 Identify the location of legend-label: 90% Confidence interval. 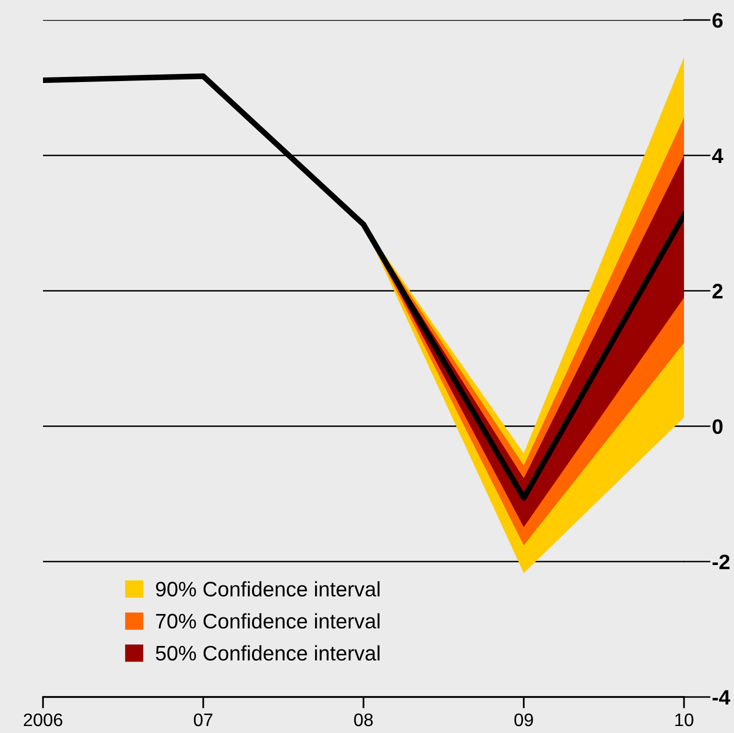
(268, 589).